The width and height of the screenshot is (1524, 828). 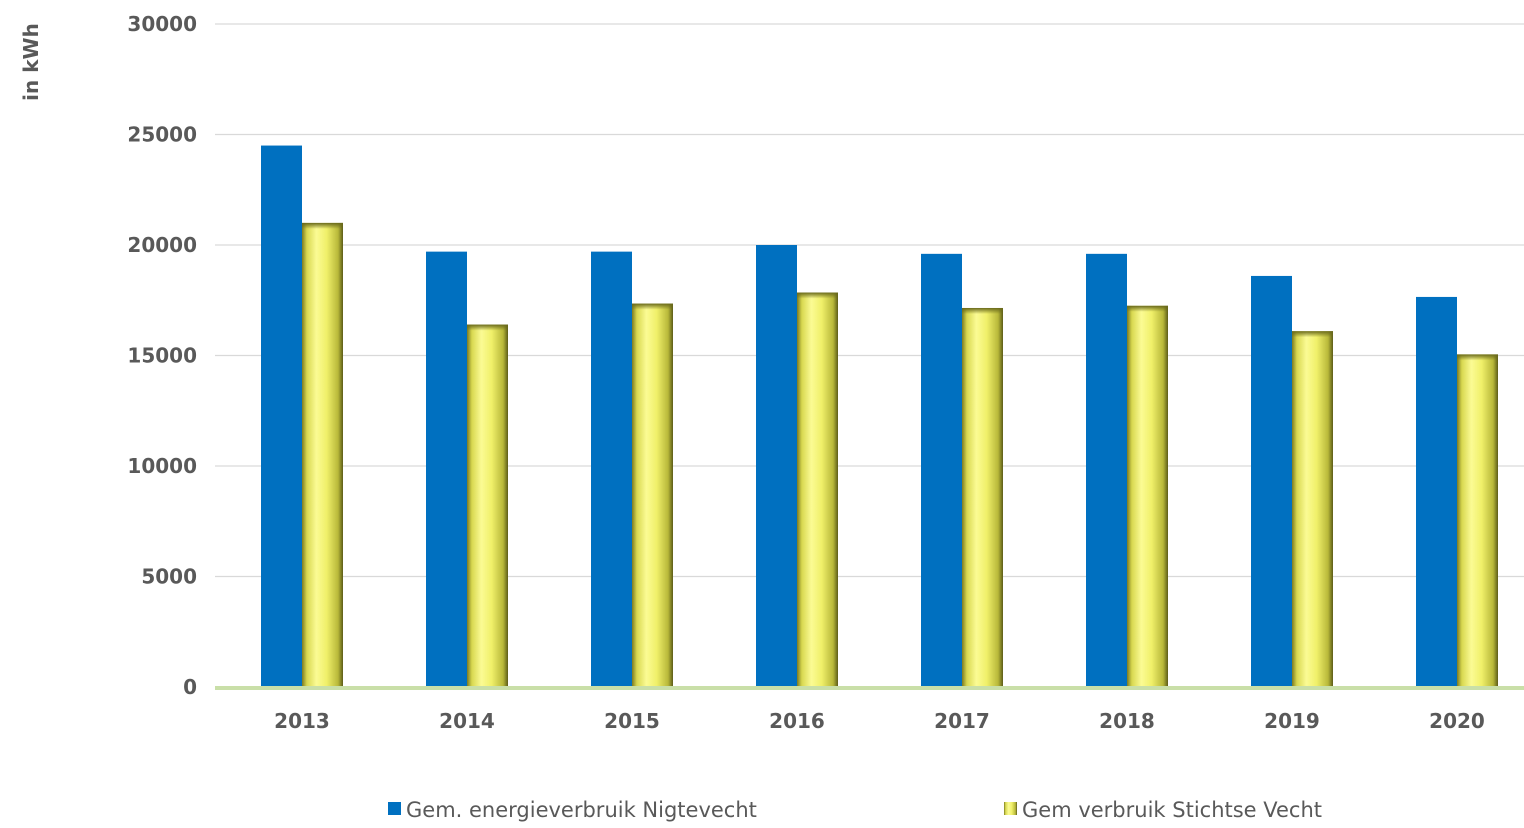 What do you see at coordinates (162, 135) in the screenshot?
I see `y-tick-label: 25000` at bounding box center [162, 135].